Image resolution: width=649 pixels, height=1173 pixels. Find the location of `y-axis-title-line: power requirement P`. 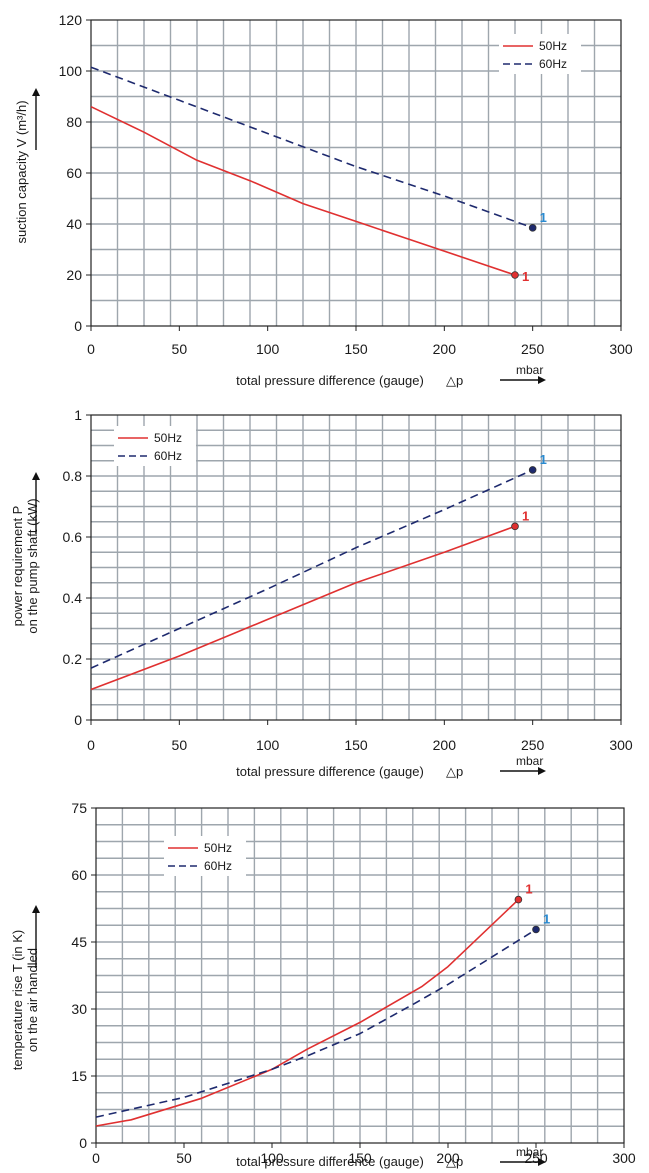

y-axis-title-line: power requirement P is located at coordinates (17, 566).